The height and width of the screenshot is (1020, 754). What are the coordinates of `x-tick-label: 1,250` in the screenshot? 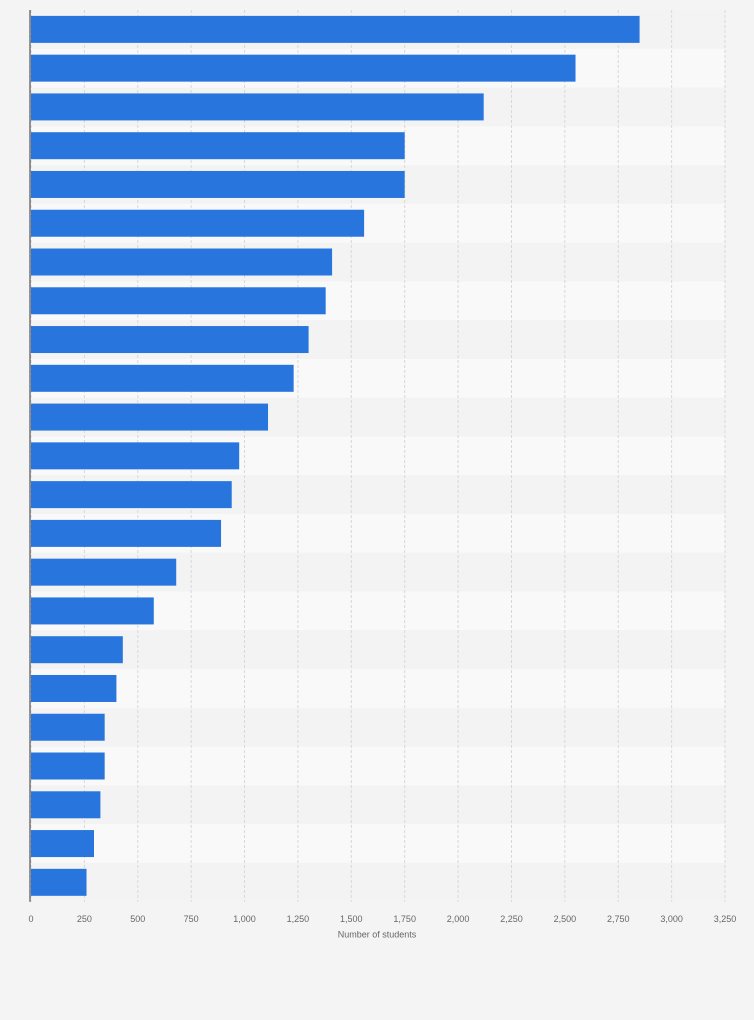 It's located at (298, 919).